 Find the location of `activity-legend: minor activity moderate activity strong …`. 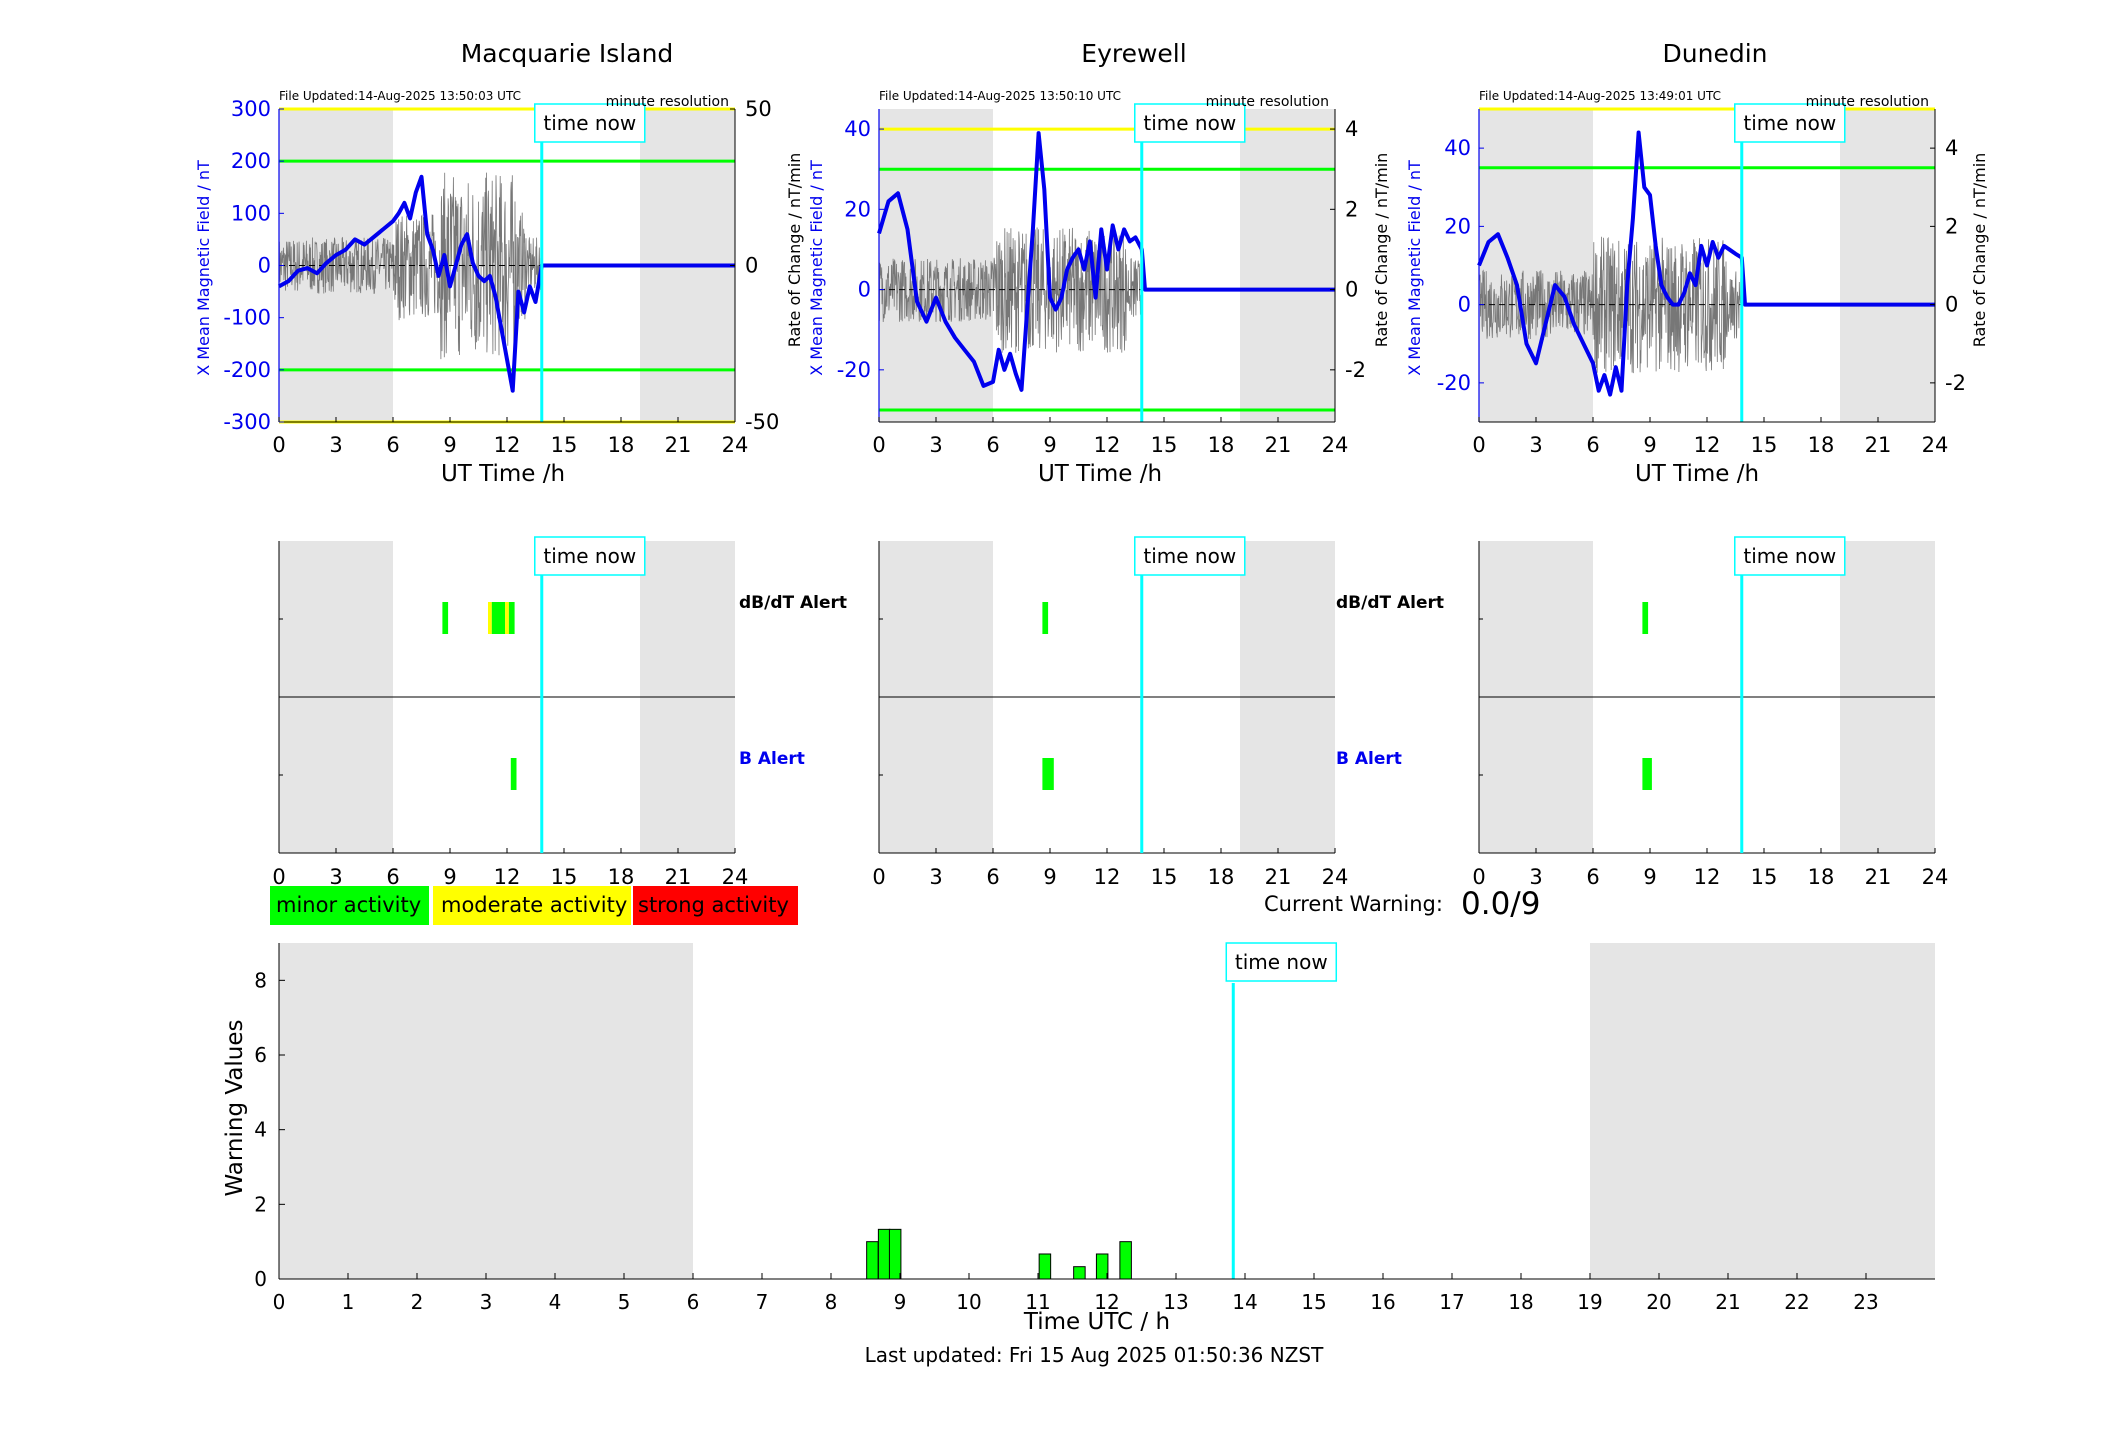

activity-legend: minor activity moderate activity strong … is located at coordinates (534, 905).